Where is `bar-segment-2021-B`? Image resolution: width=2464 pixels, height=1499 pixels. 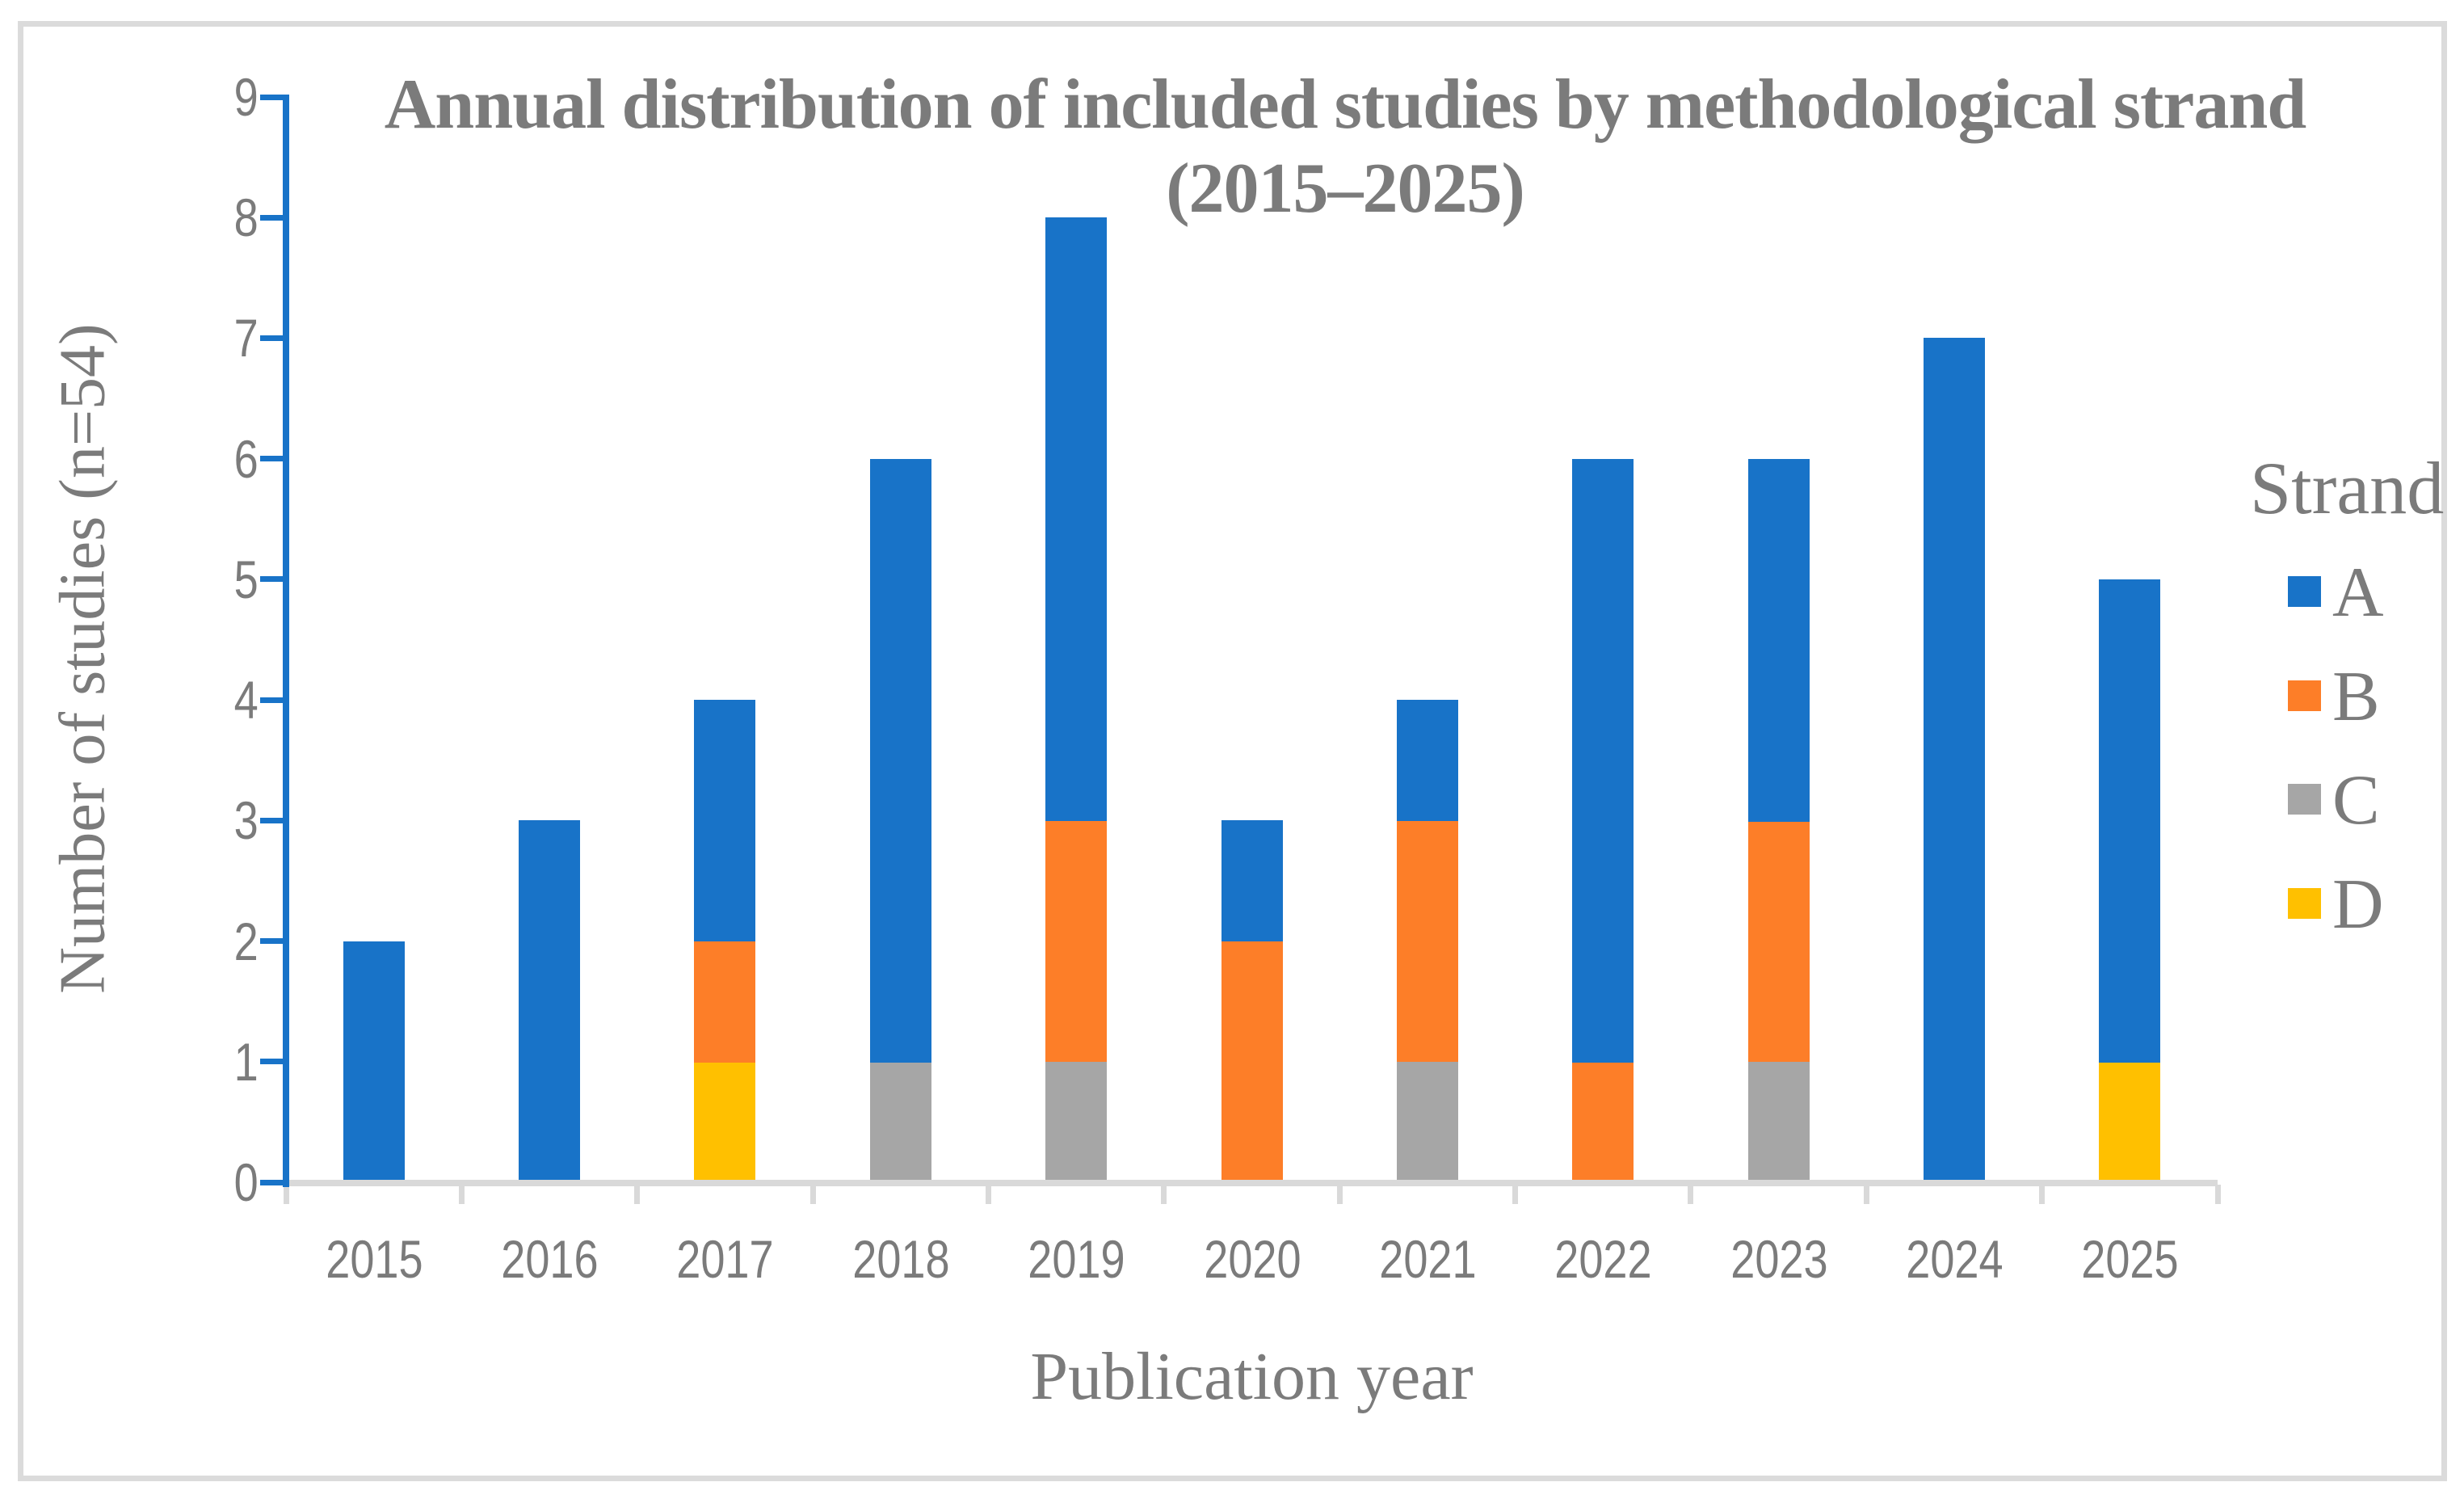
bar-segment-2021-B is located at coordinates (1427, 941).